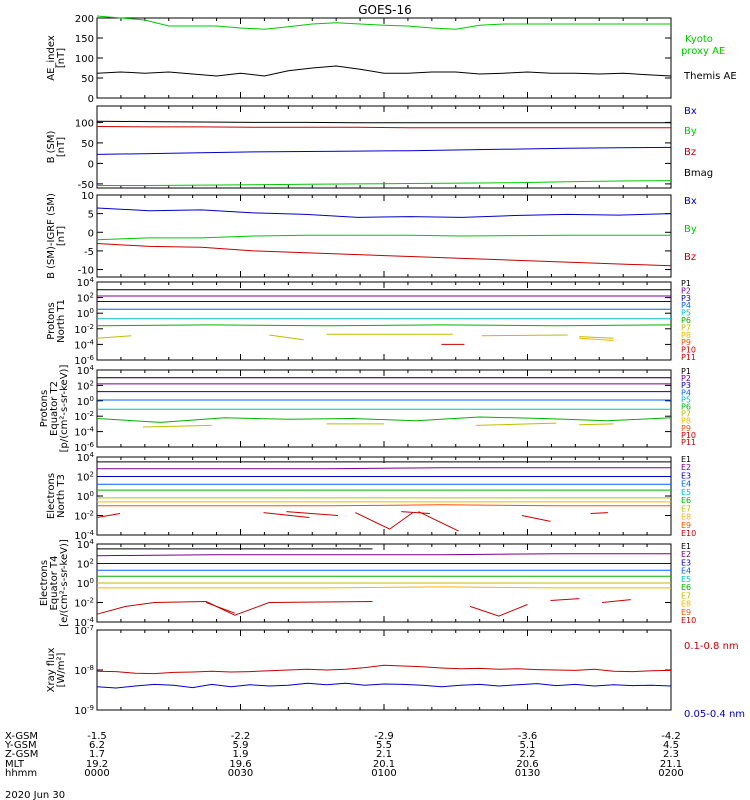 The image size is (750, 800). What do you see at coordinates (84, 39) in the screenshot?
I see `y-tick-label: 150` at bounding box center [84, 39].